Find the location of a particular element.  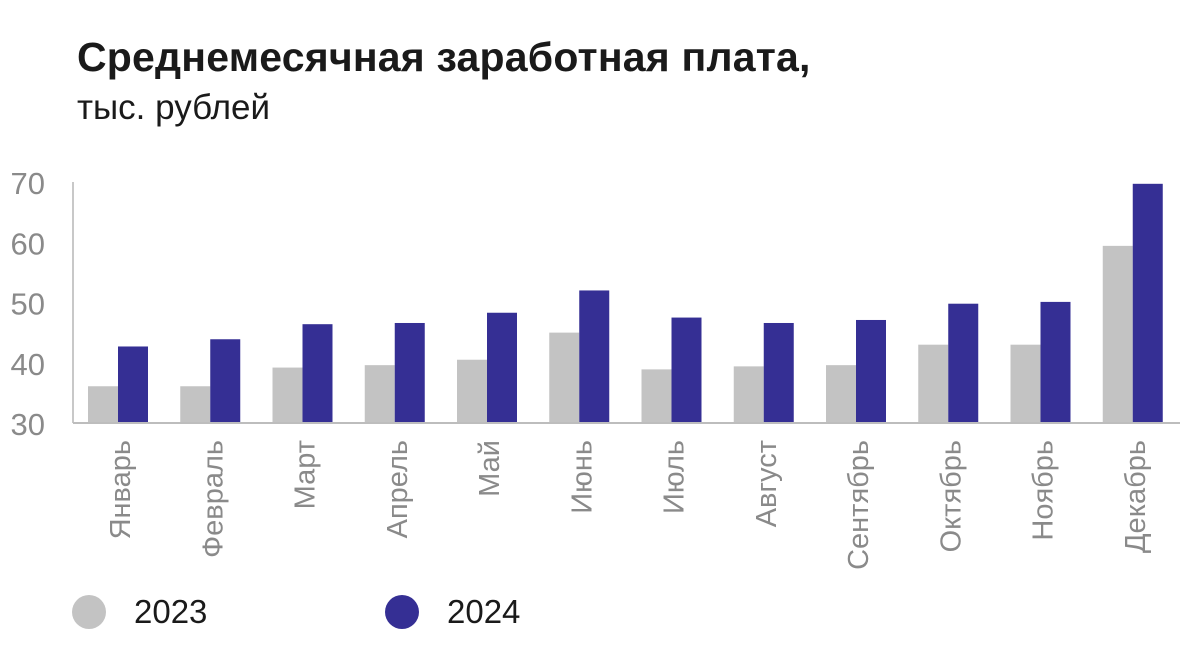

x-tick-label: Сентябрь is located at coordinates (859, 505).